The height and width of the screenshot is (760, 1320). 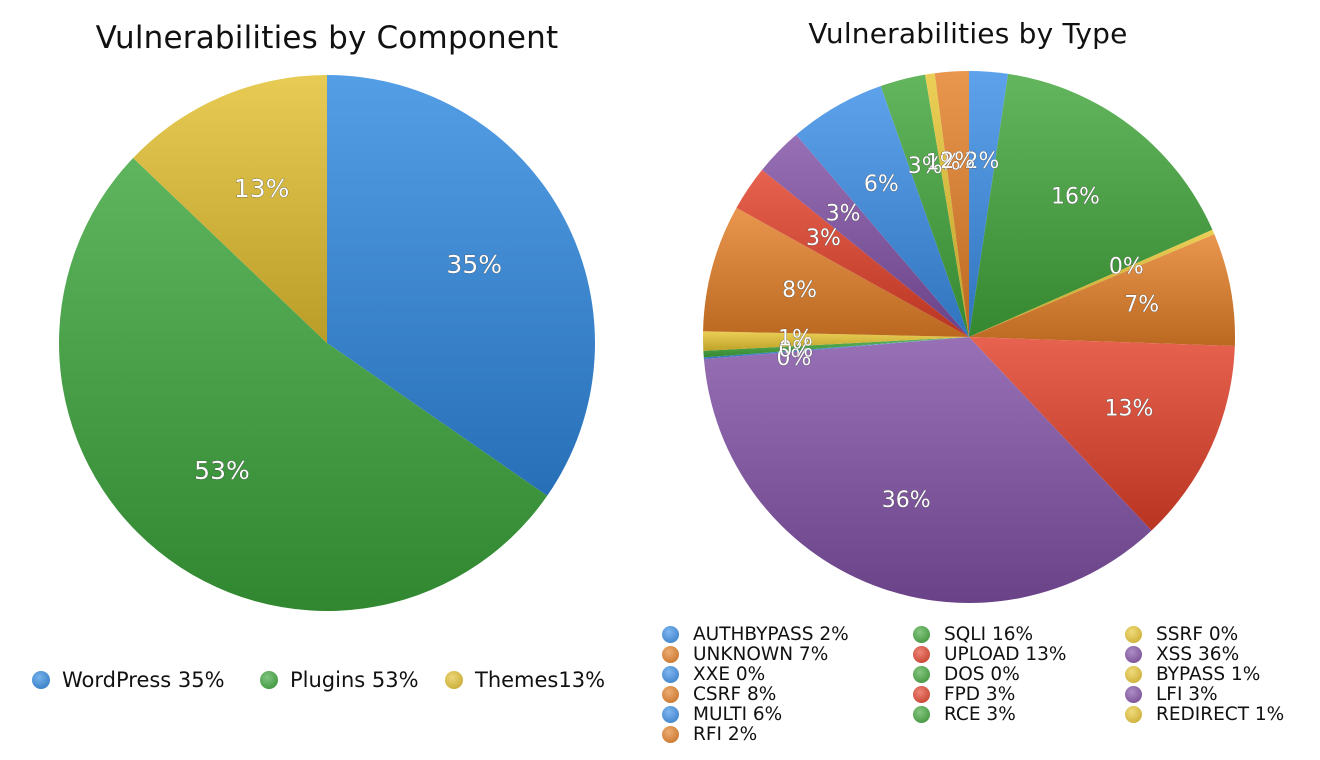 I want to click on slice-label-dos: 0%, so click(x=795, y=349).